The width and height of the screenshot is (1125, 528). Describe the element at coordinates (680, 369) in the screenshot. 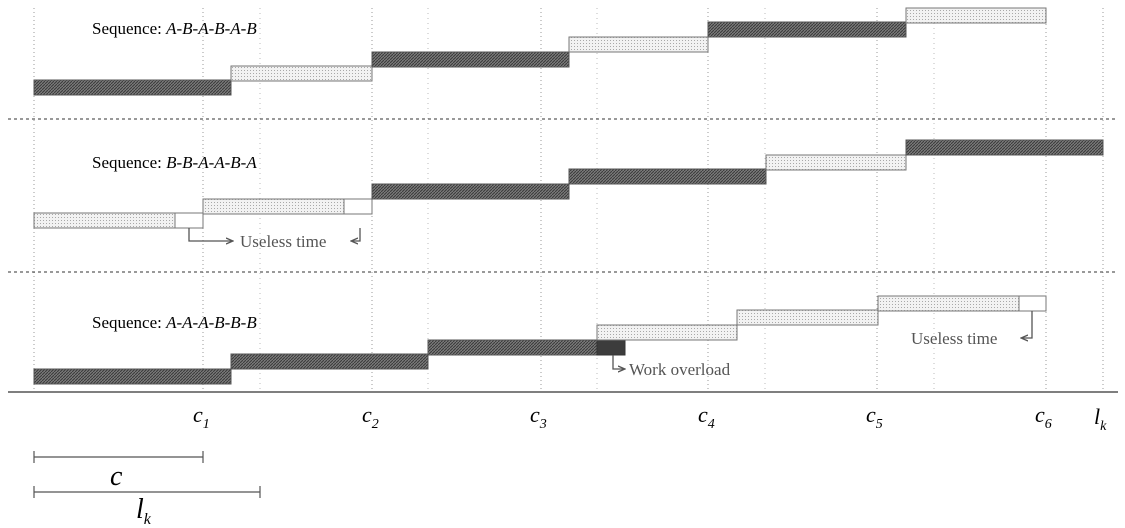

I see `work-overload-label: Work overload` at that location.